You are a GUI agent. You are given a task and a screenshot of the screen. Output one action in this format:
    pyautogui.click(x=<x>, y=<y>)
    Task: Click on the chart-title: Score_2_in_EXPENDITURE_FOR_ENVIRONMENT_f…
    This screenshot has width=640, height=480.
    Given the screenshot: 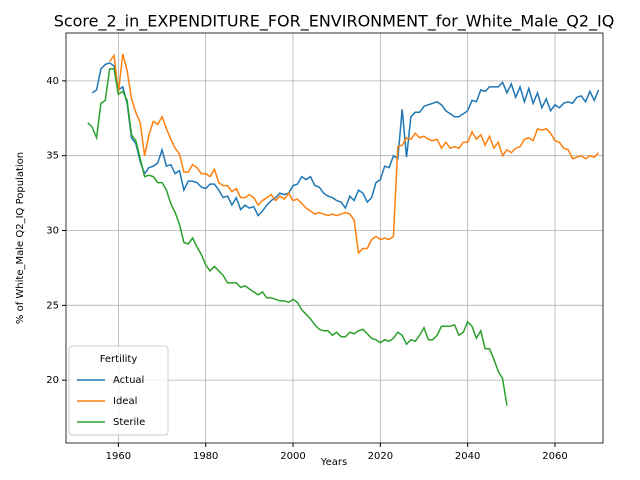 What is the action you would take?
    pyautogui.click(x=334, y=22)
    